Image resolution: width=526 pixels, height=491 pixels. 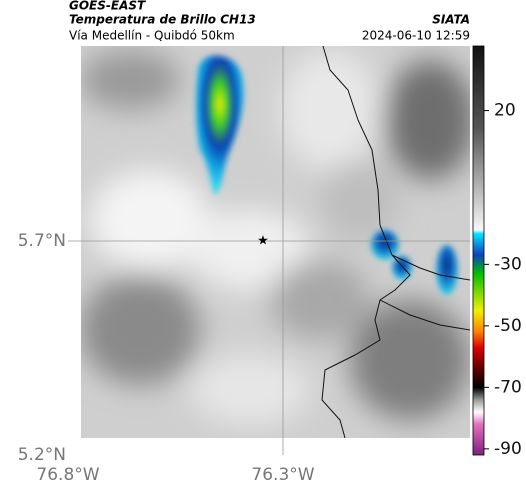 I want to click on agency: GOES-EAST, so click(x=107, y=6).